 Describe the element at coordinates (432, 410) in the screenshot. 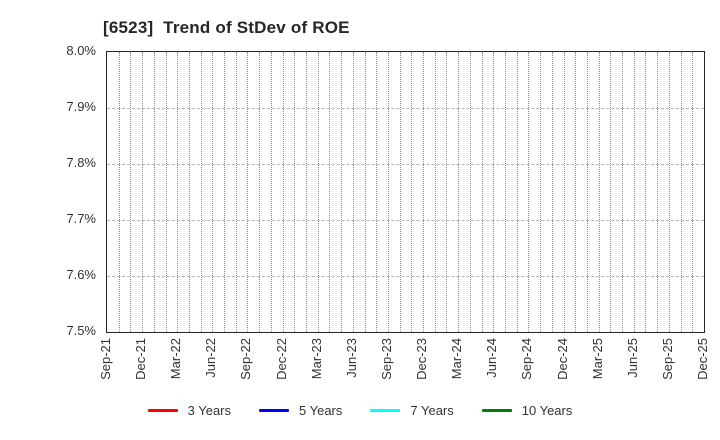

I see `legend-label: 7 Years` at that location.